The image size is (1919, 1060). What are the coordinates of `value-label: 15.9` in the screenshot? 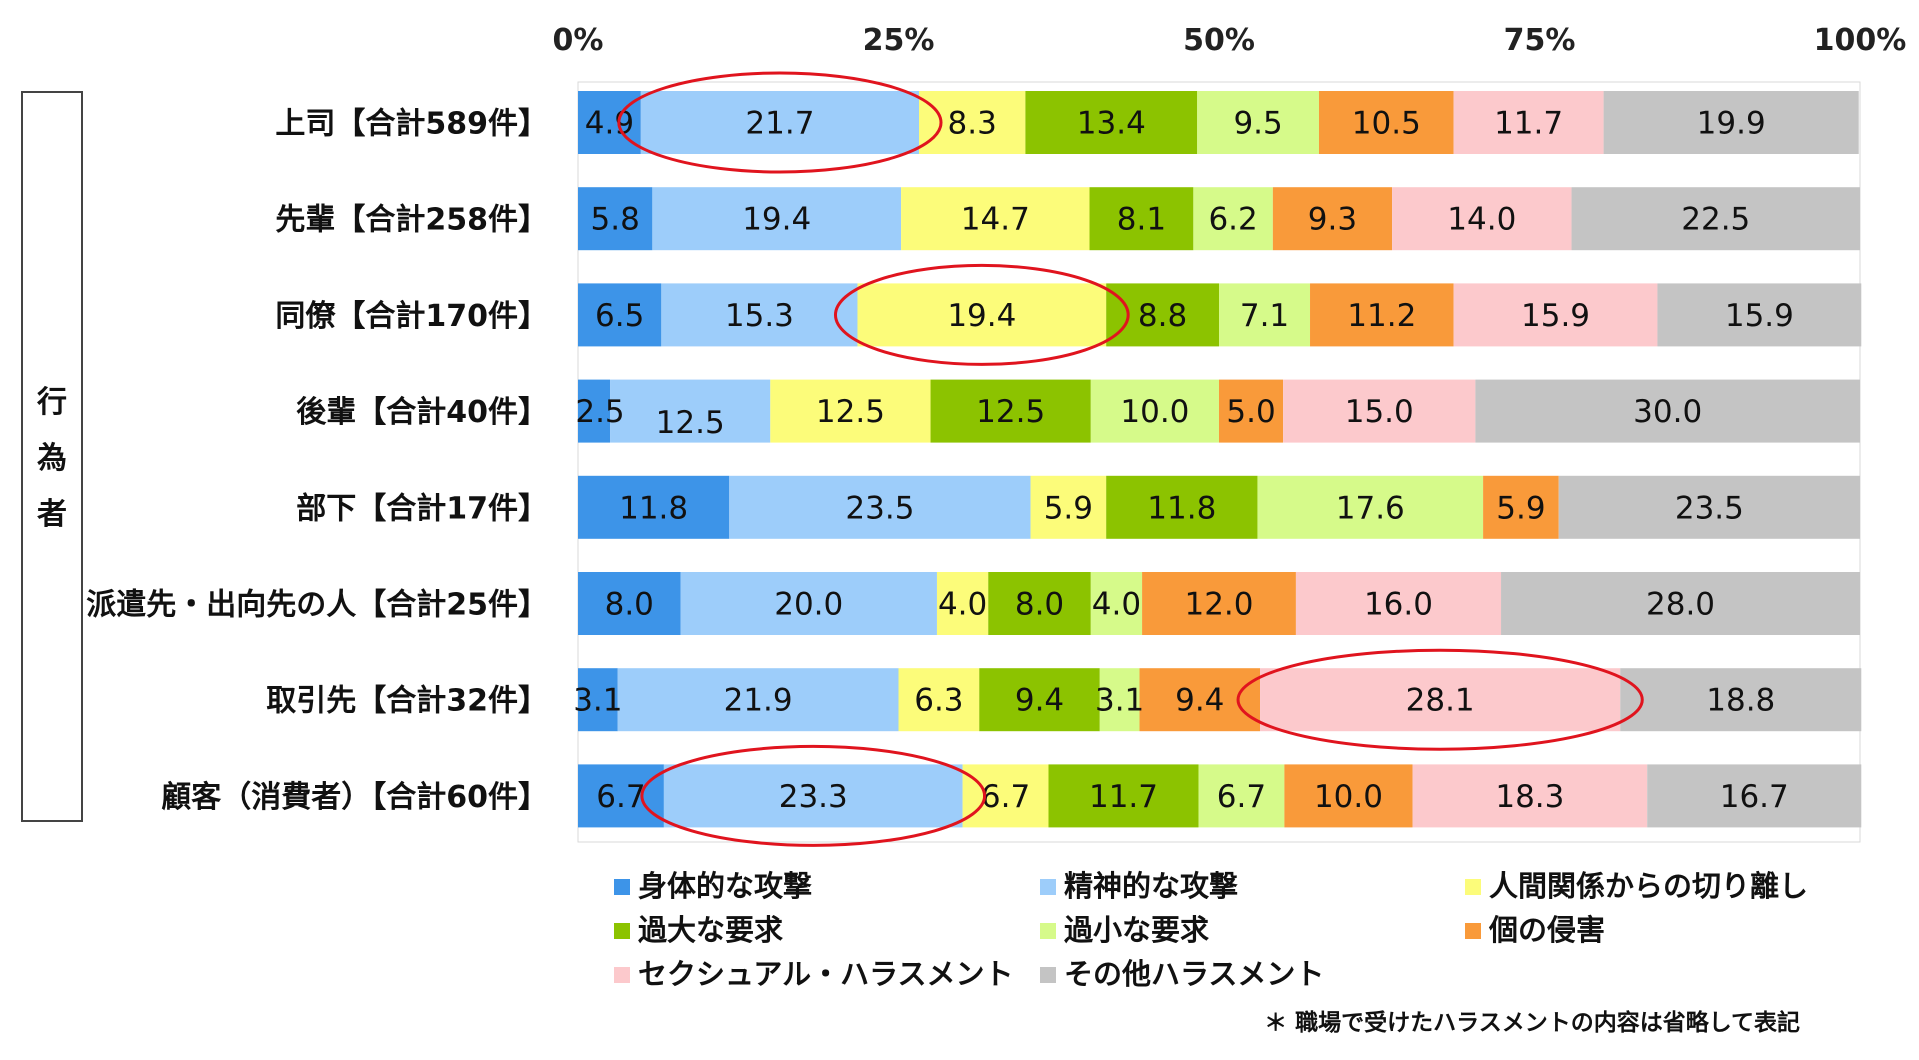 It's located at (1759, 316).